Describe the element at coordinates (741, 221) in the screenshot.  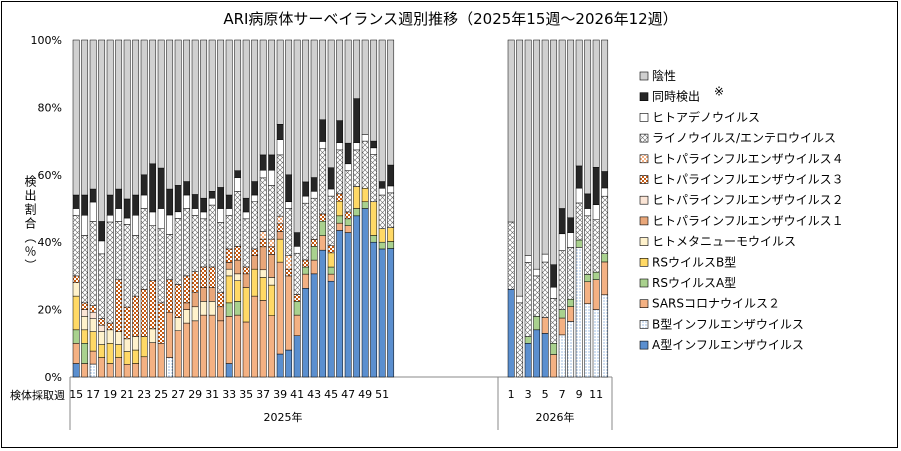
I see `legend-item: ヒトパラインフルエンザウイルス１` at that location.